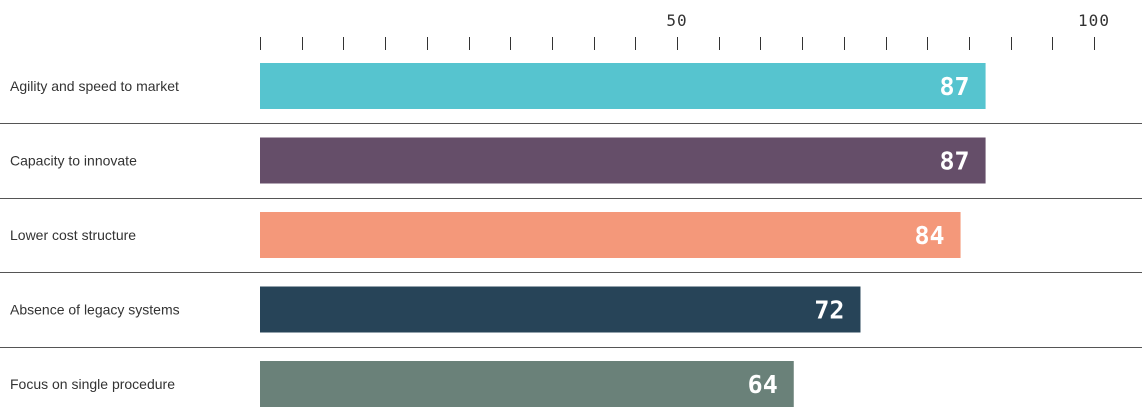  I want to click on category-label: Lower cost structure, so click(73, 235).